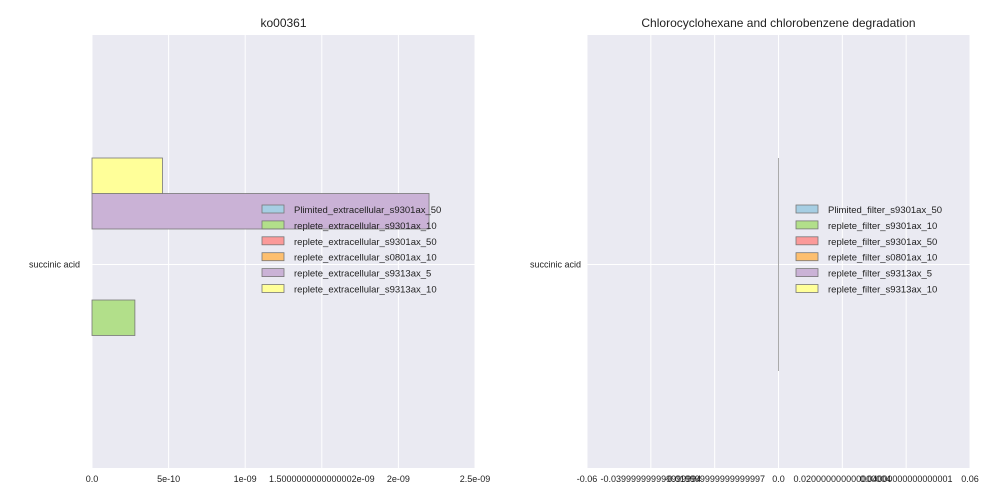 This screenshot has height=500, width=1000. Describe the element at coordinates (475, 479) in the screenshot. I see `x-tick-label: 2.5e-09` at that location.